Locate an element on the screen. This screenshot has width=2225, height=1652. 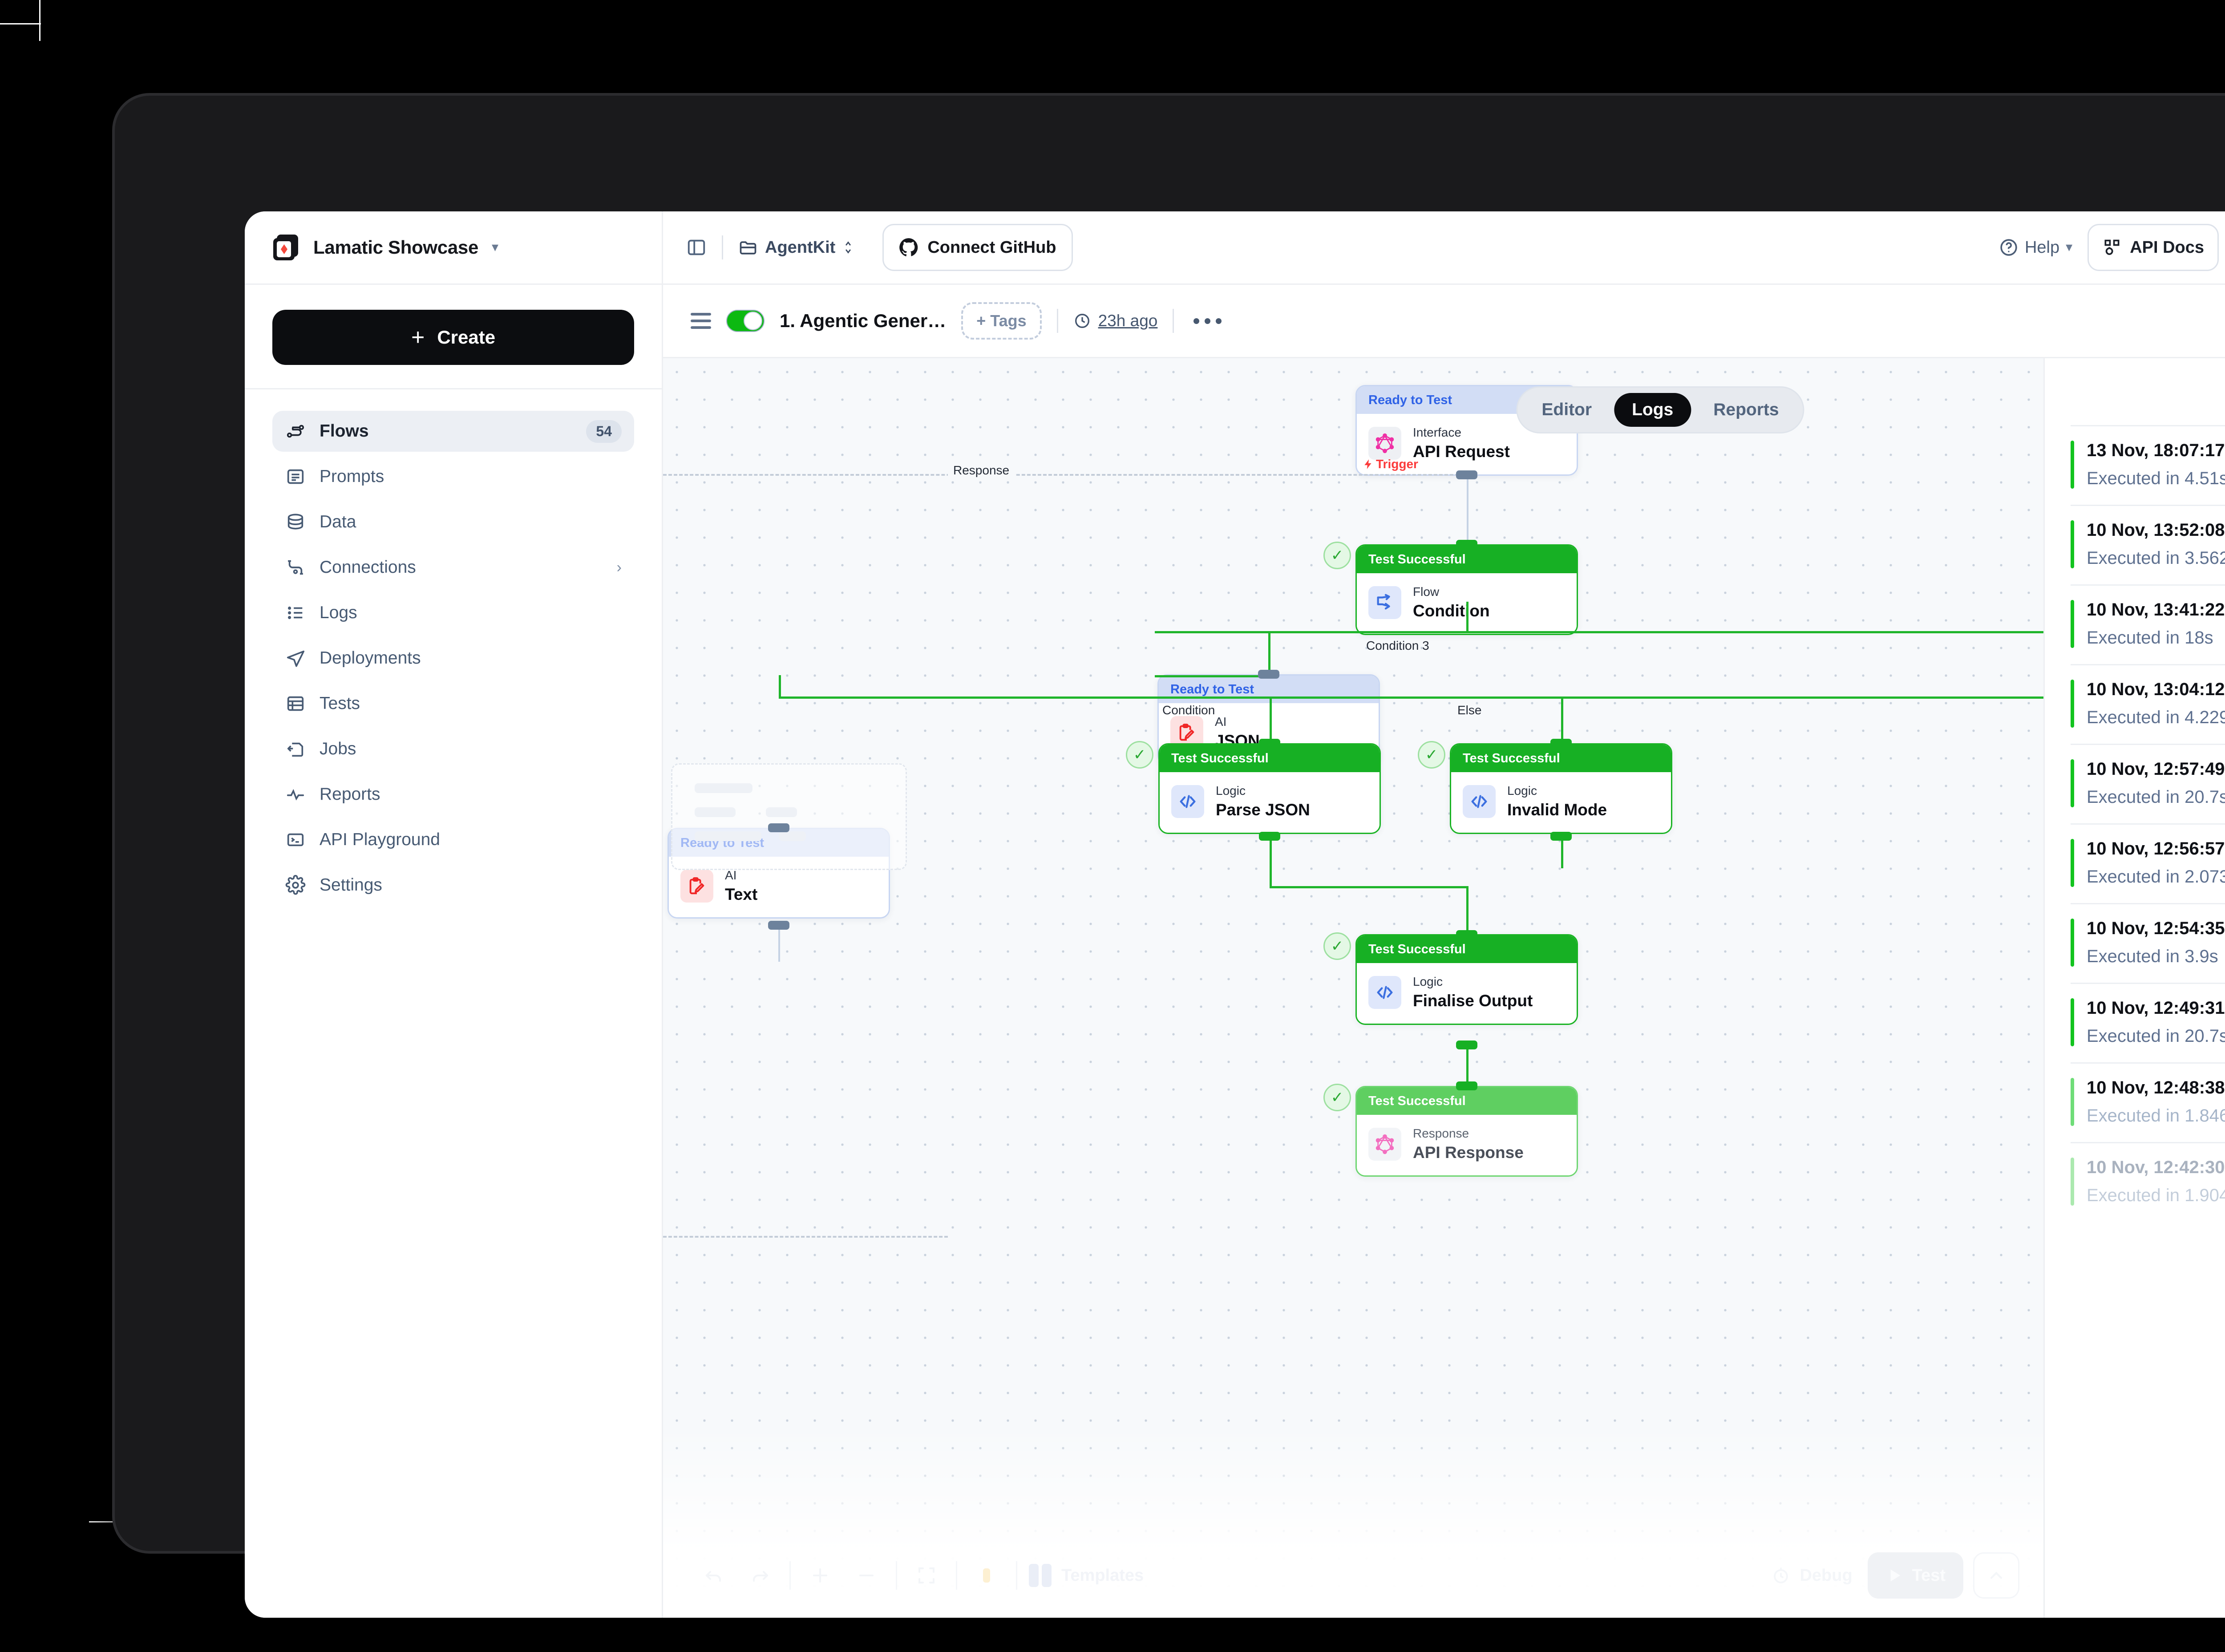
node-port-finalise-out is located at coordinates (1467, 1045).